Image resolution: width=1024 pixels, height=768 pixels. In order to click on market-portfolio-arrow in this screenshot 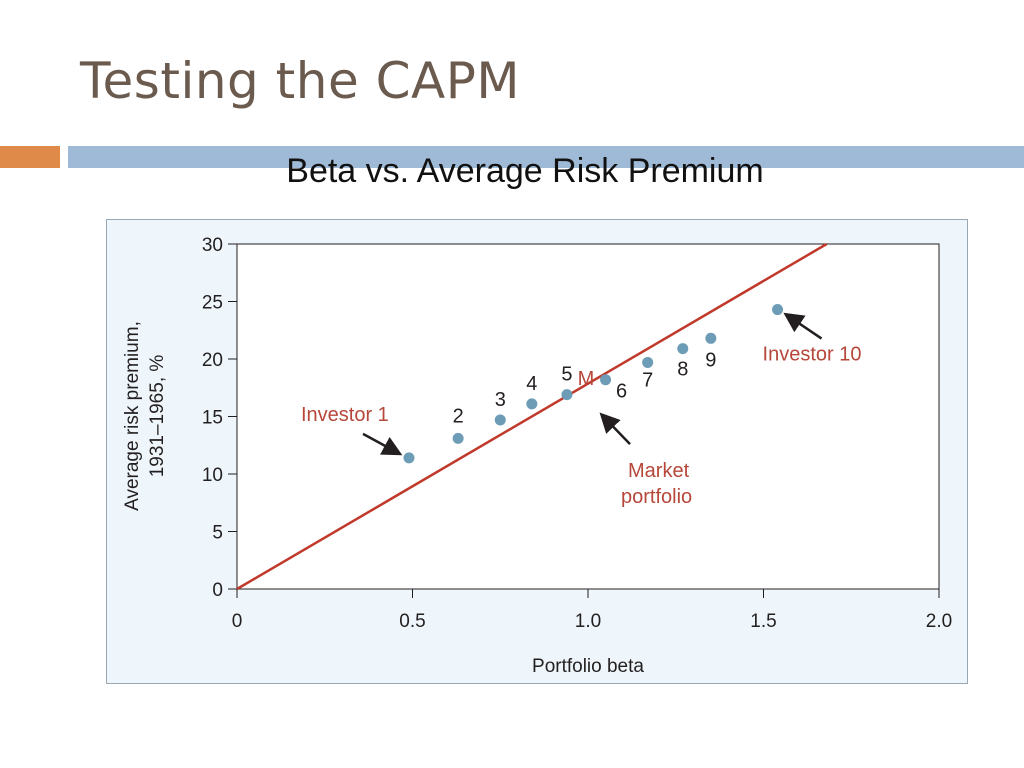, I will do `click(615, 429)`.